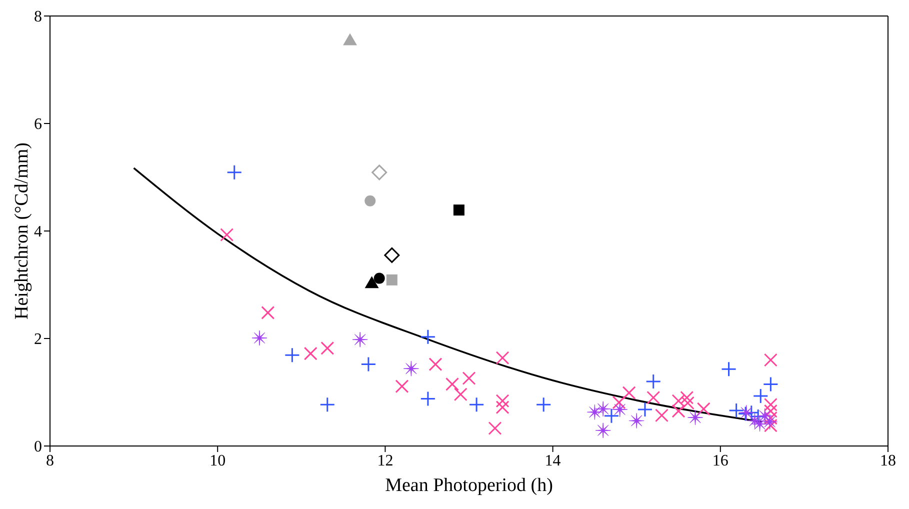 Image resolution: width=909 pixels, height=509 pixels. Describe the element at coordinates (38, 125) in the screenshot. I see `y-tick-label: 6` at that location.